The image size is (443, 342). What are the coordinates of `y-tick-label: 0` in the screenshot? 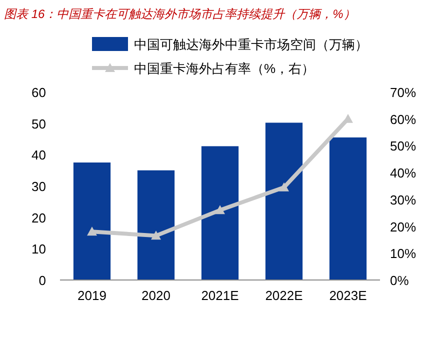 It's located at (42, 280).